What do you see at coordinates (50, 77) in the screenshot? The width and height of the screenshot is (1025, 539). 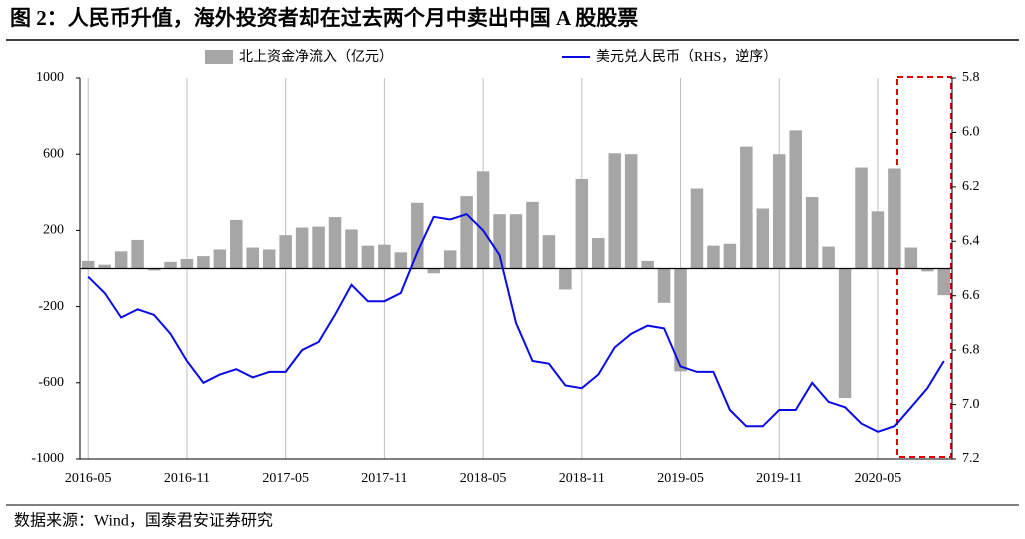 I see `y-tick-label: 1000` at bounding box center [50, 77].